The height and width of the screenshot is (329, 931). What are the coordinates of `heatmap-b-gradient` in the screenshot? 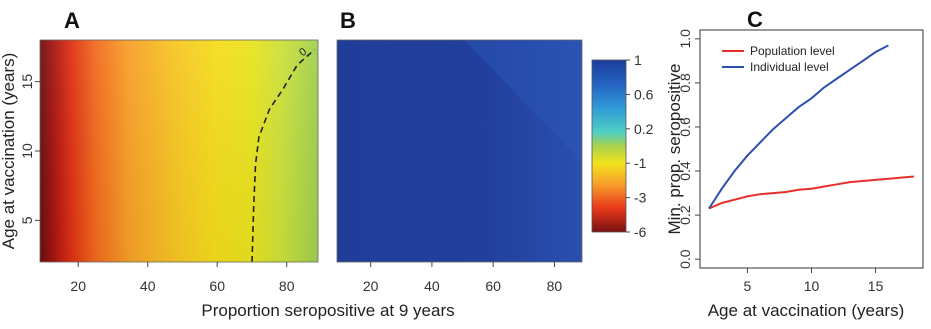 It's located at (523, 101).